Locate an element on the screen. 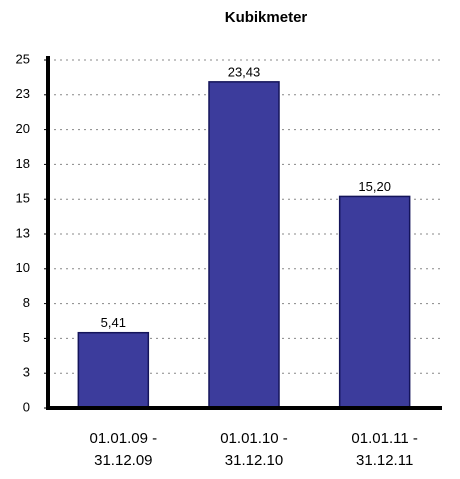 The height and width of the screenshot is (479, 460). y-tick-label: 5 is located at coordinates (26, 337).